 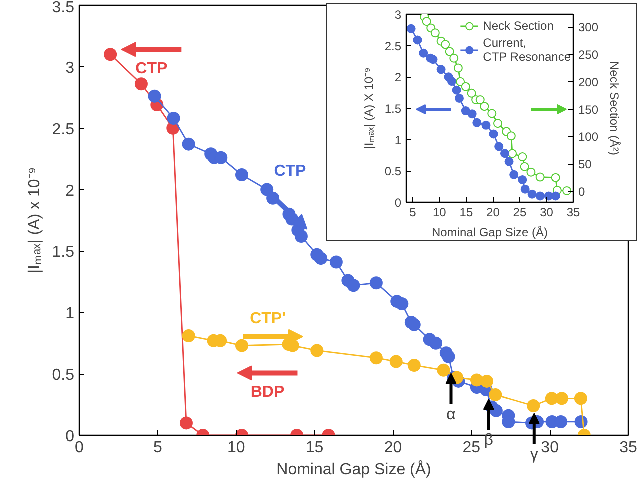 What do you see at coordinates (369, 109) in the screenshot?
I see `y-axis-title: |Iₘₐₓ| (A) X 10⁻⁹` at bounding box center [369, 109].